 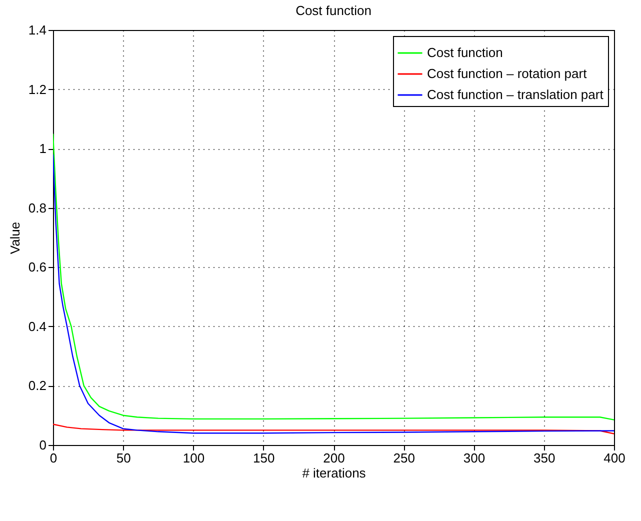 What do you see at coordinates (37, 30) in the screenshot?
I see `y-tick-label: 1.4` at bounding box center [37, 30].